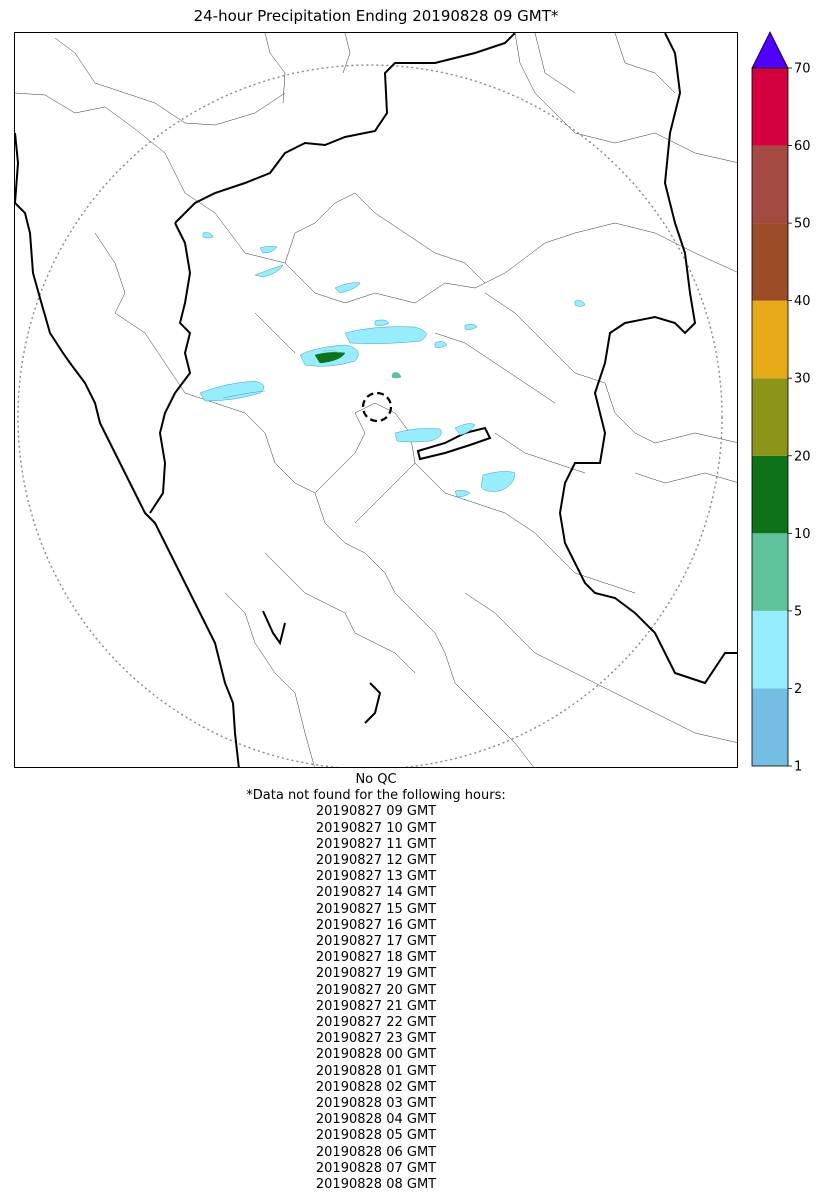  Describe the element at coordinates (376, 925) in the screenshot. I see `missing-hour-item: 20190827 16 GMT` at that location.